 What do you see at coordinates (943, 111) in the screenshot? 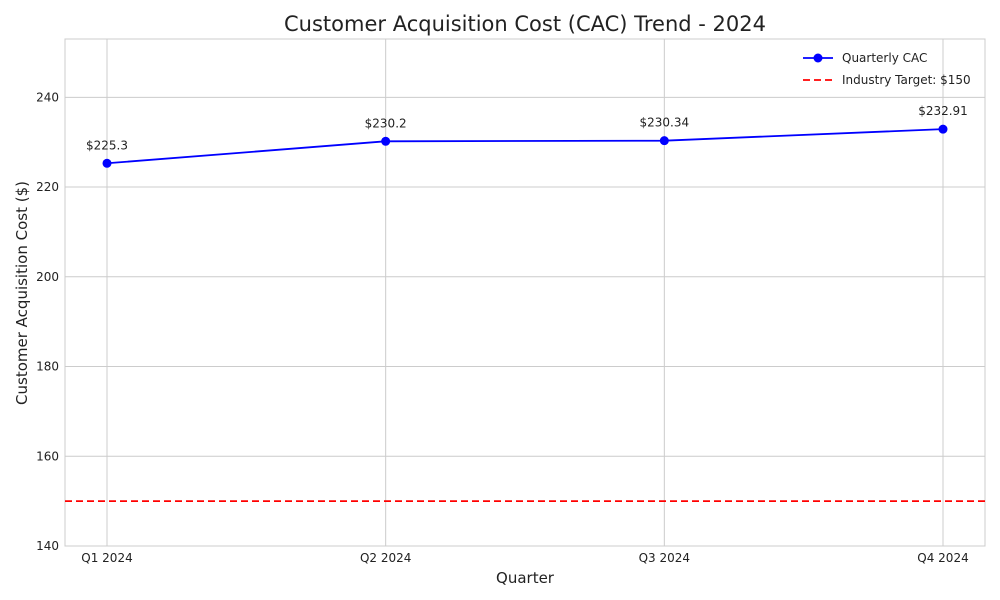
I see `data-label: $232.91` at bounding box center [943, 111].